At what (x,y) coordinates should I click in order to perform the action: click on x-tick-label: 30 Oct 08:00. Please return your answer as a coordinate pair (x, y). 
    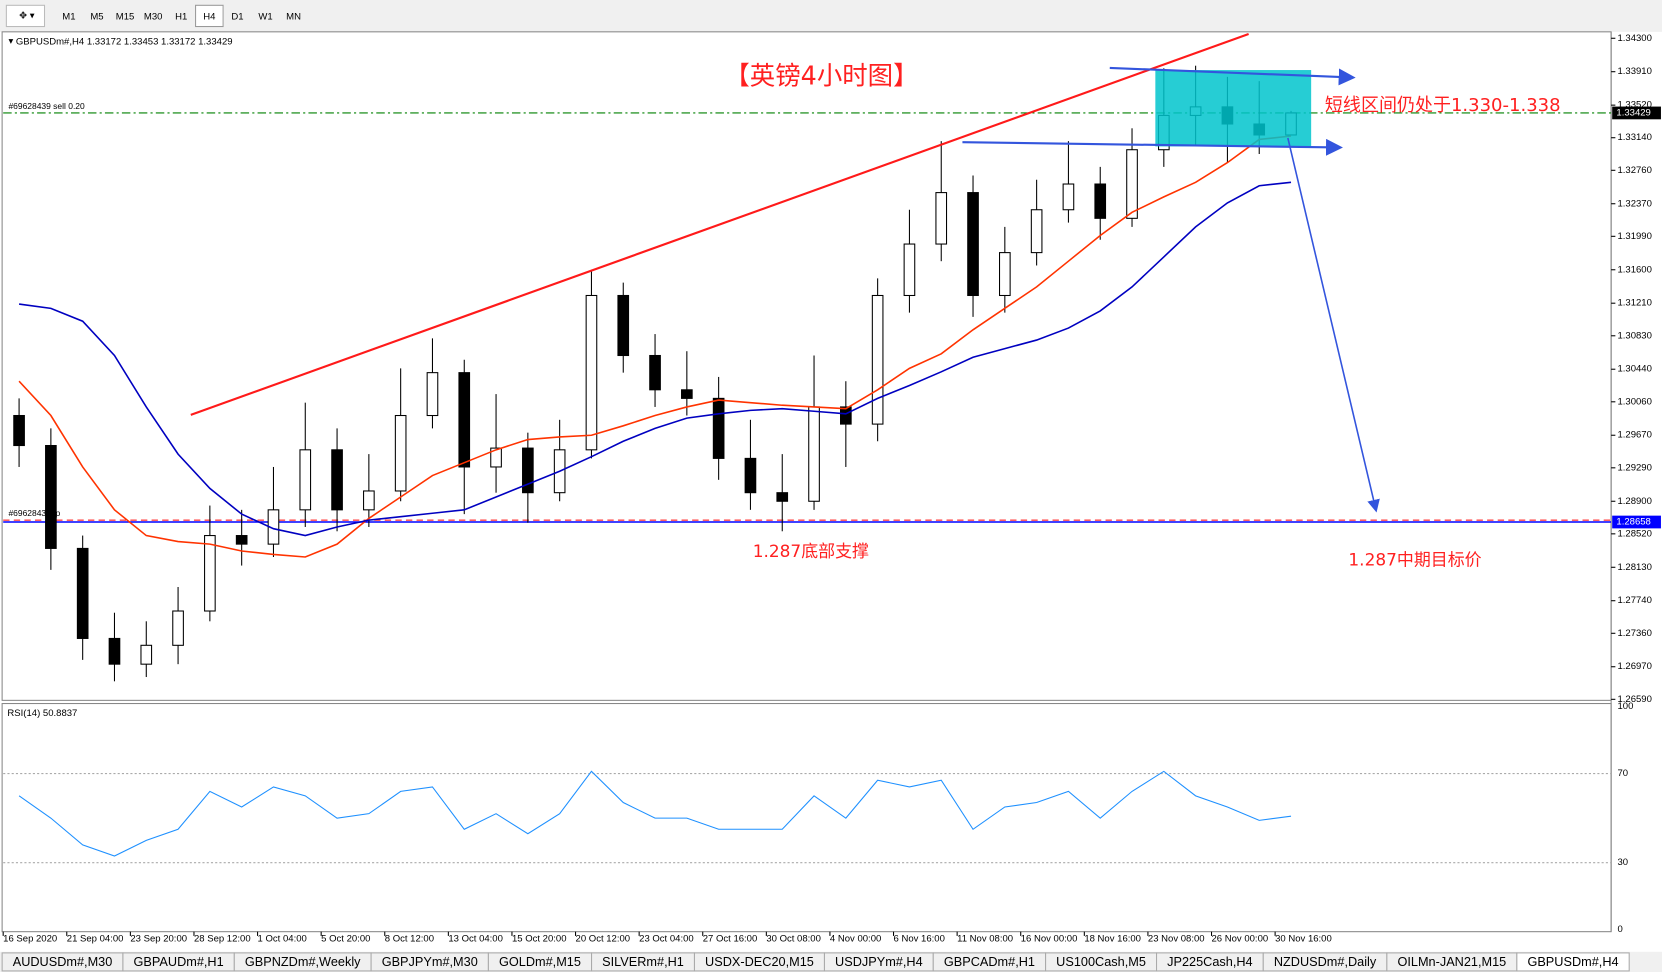
    Looking at the image, I should click on (793, 939).